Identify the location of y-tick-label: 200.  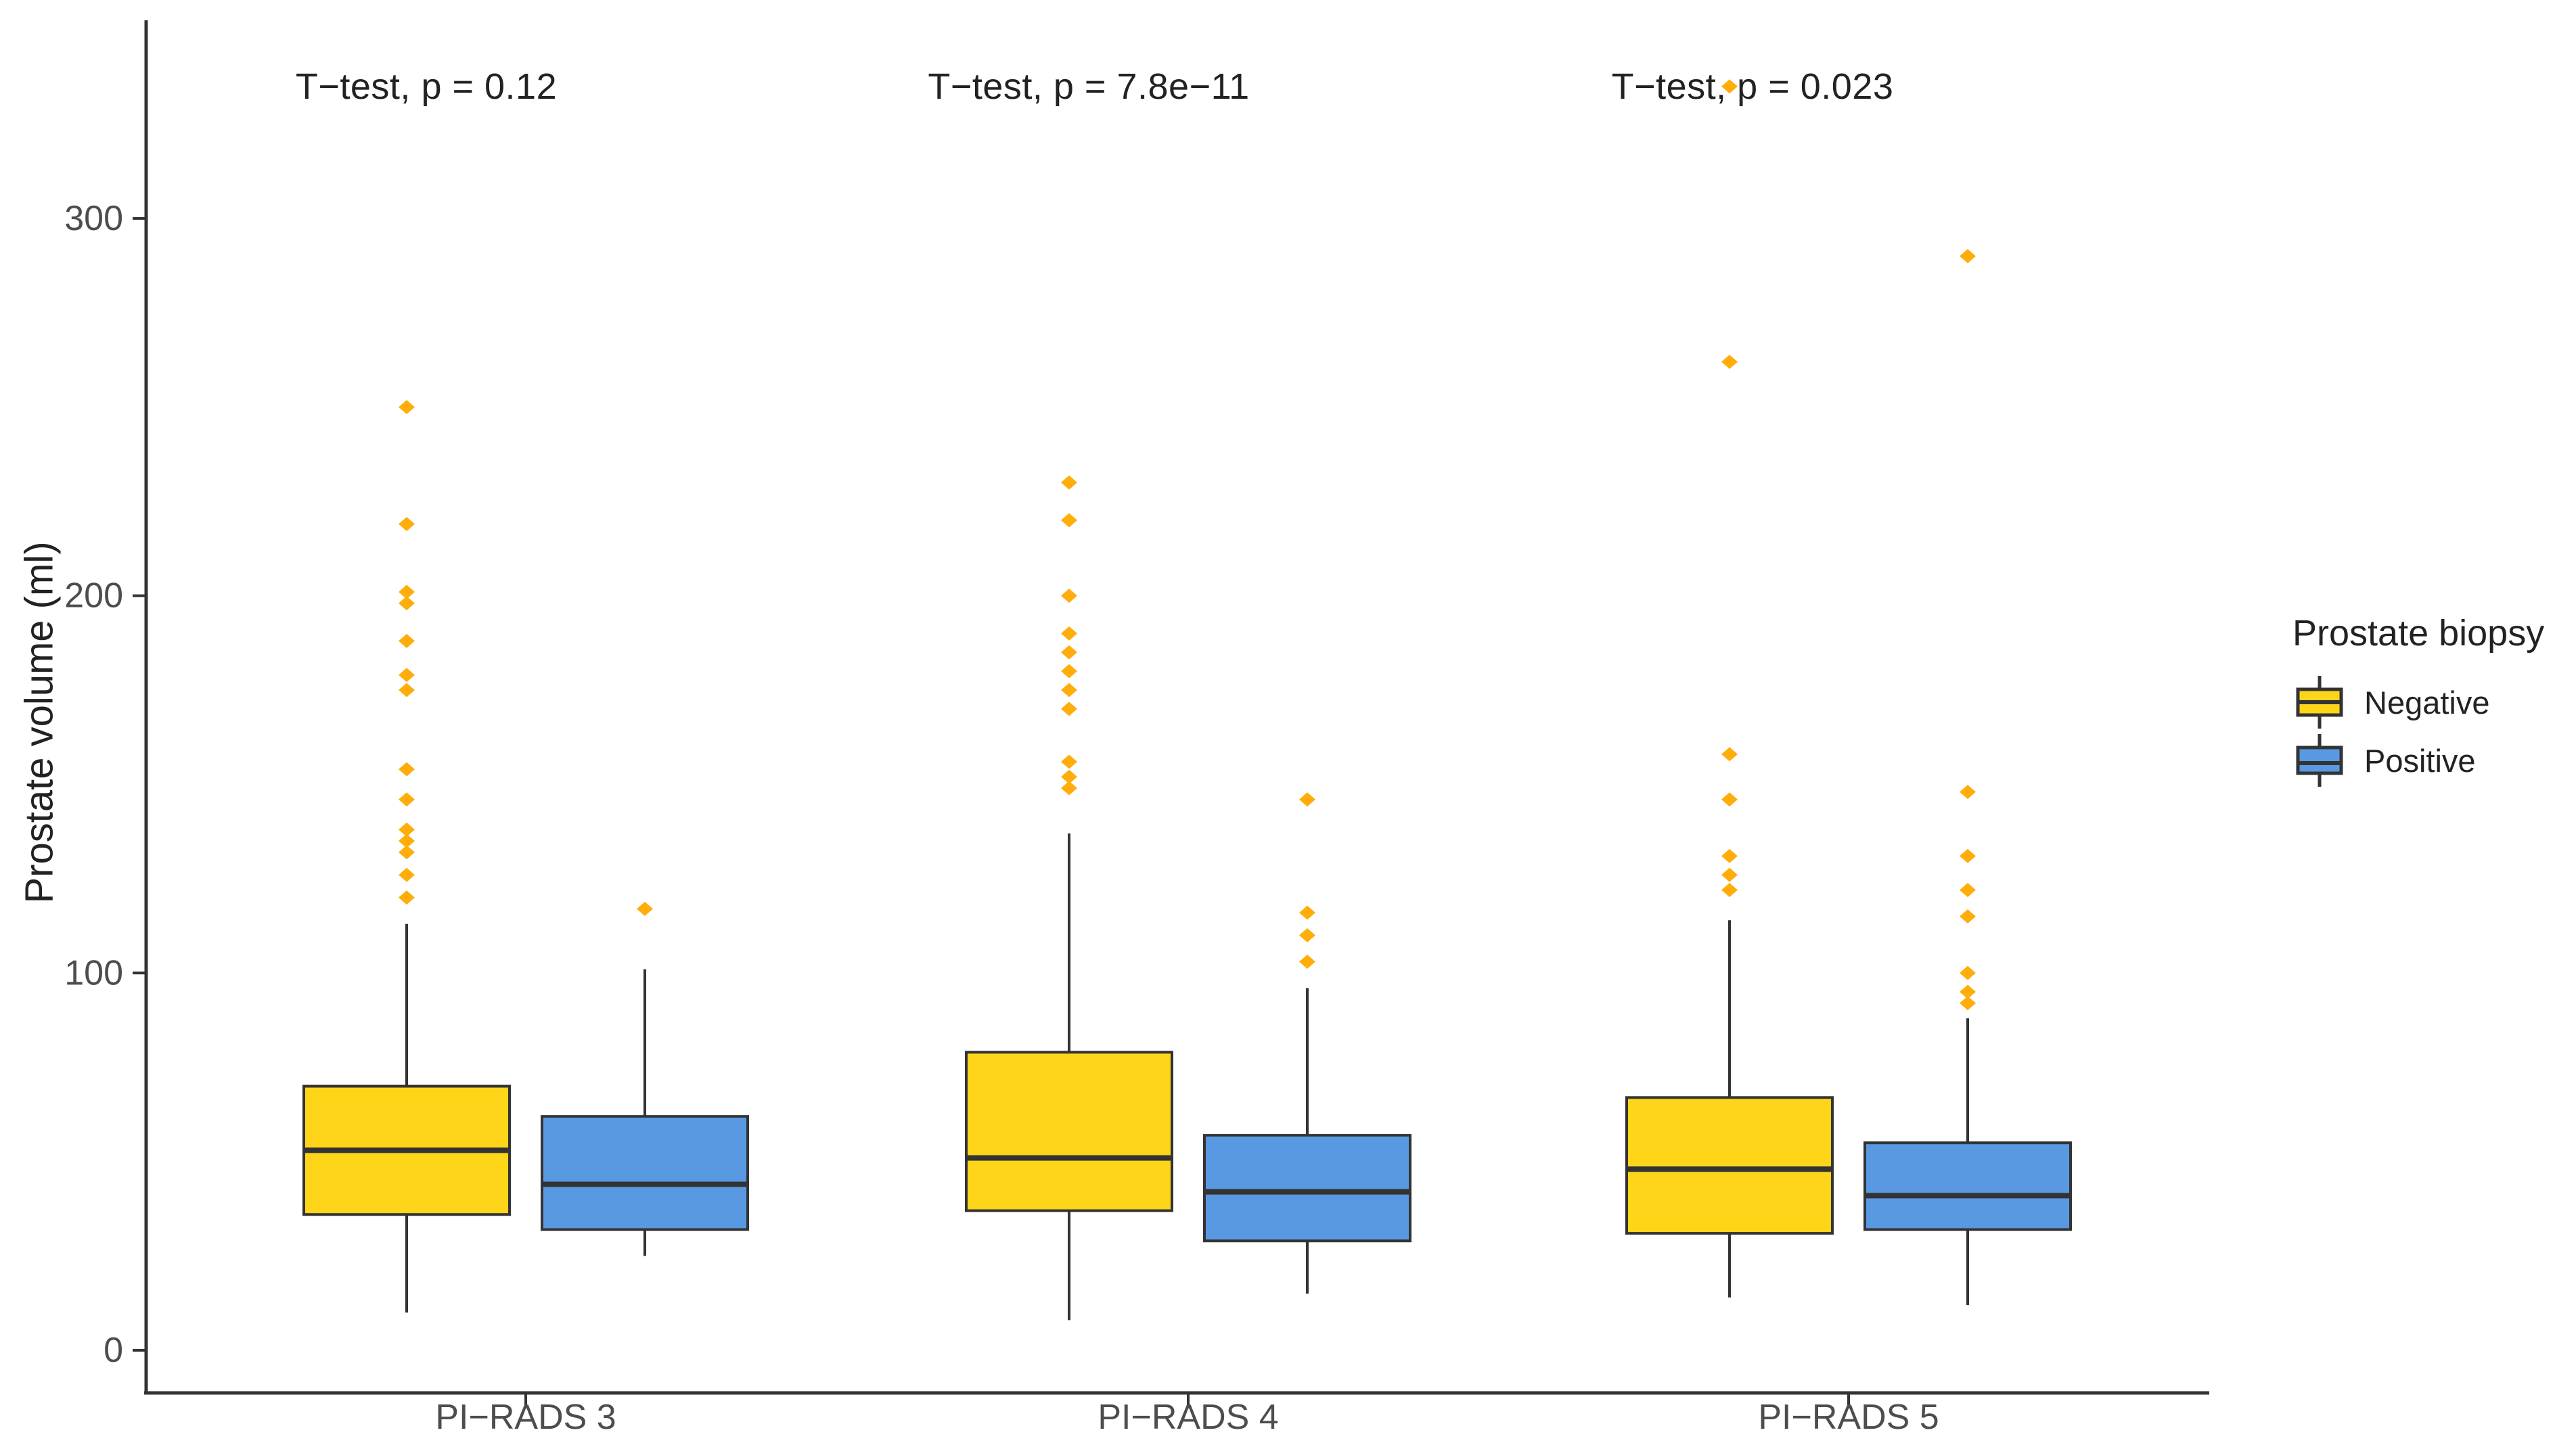
(93, 596).